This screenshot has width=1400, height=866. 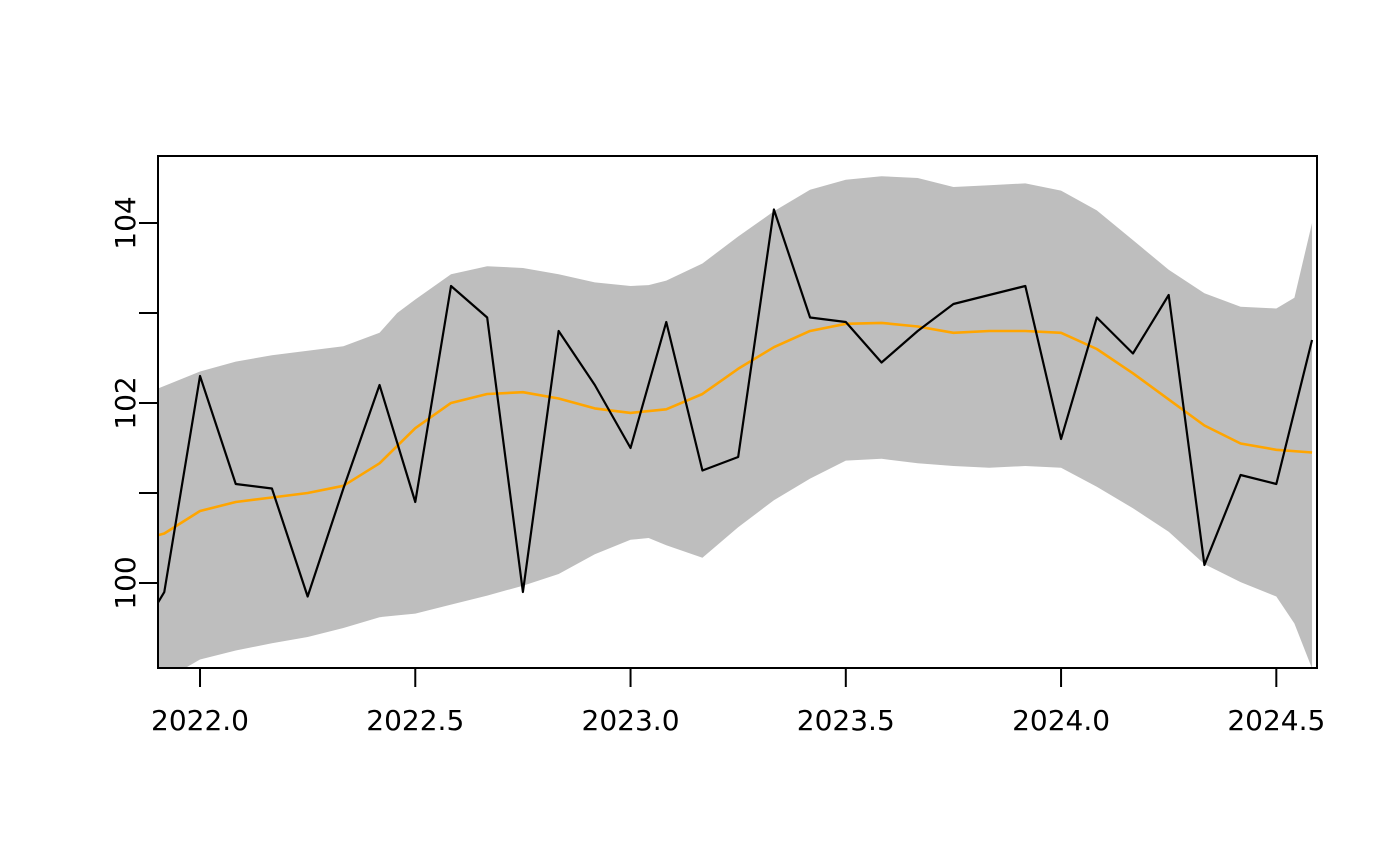 I want to click on y-axis: 100 102 104, so click(x=133, y=403).